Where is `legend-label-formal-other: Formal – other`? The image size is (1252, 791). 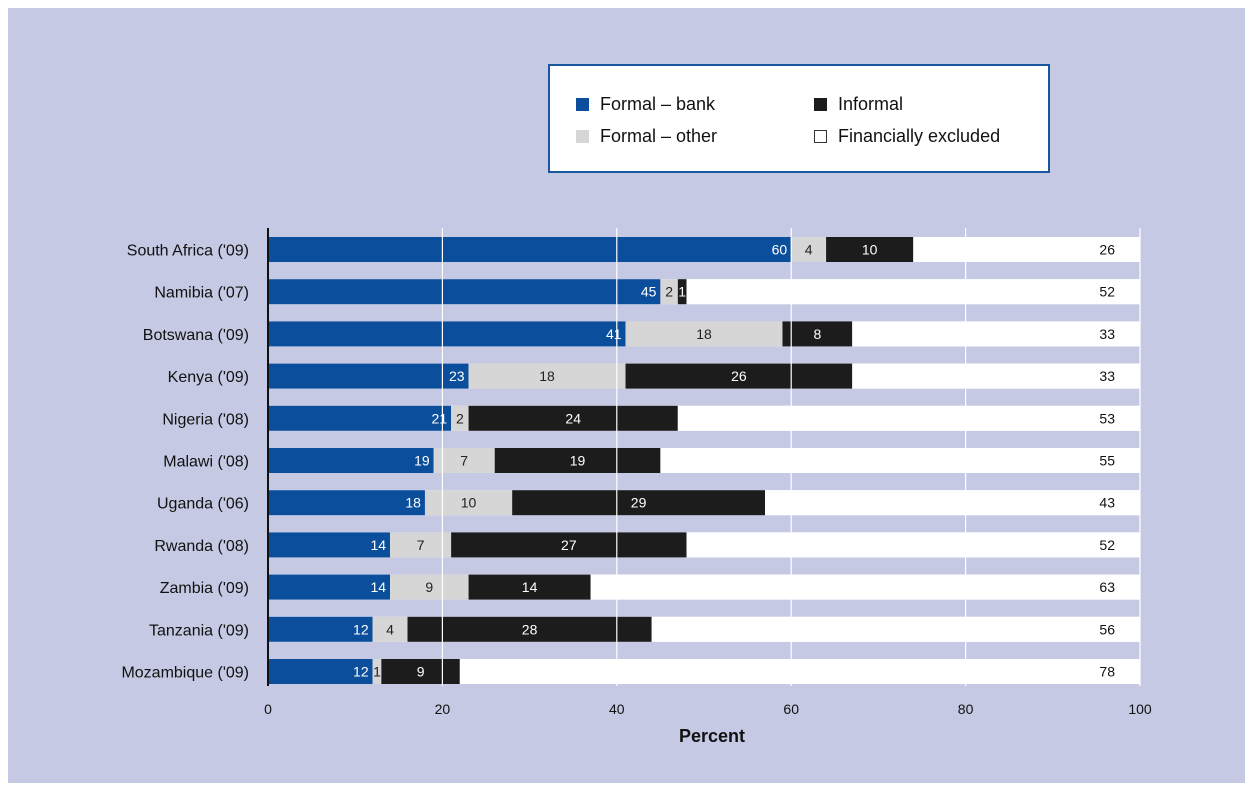 legend-label-formal-other: Formal – other is located at coordinates (659, 136).